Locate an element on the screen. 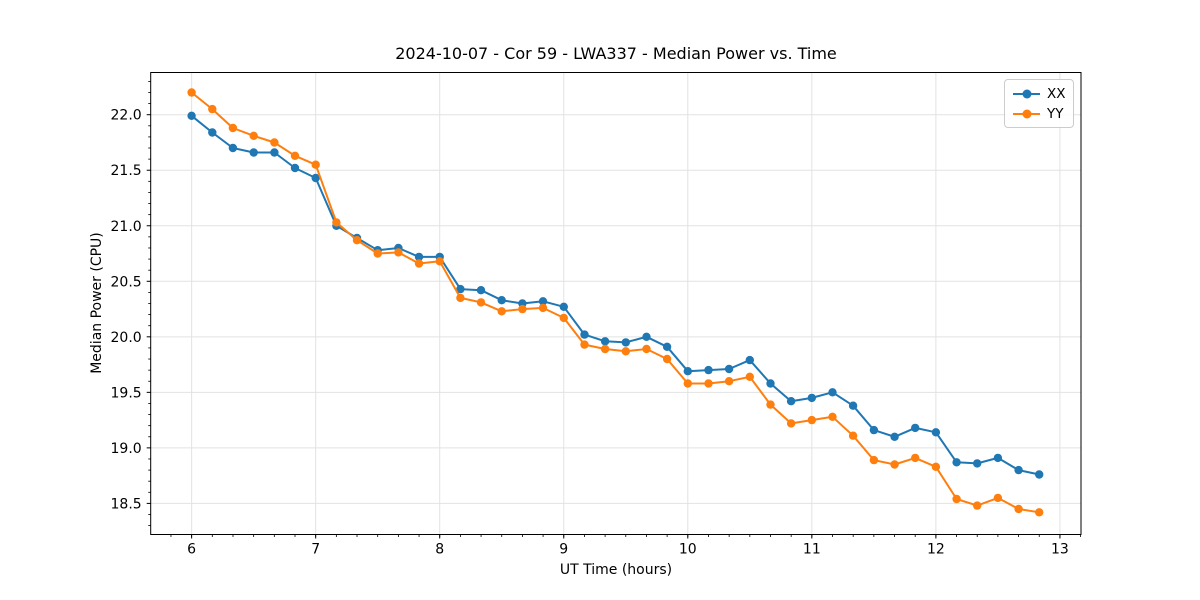 The height and width of the screenshot is (600, 1200). x-tick-label: 7 is located at coordinates (315, 550).